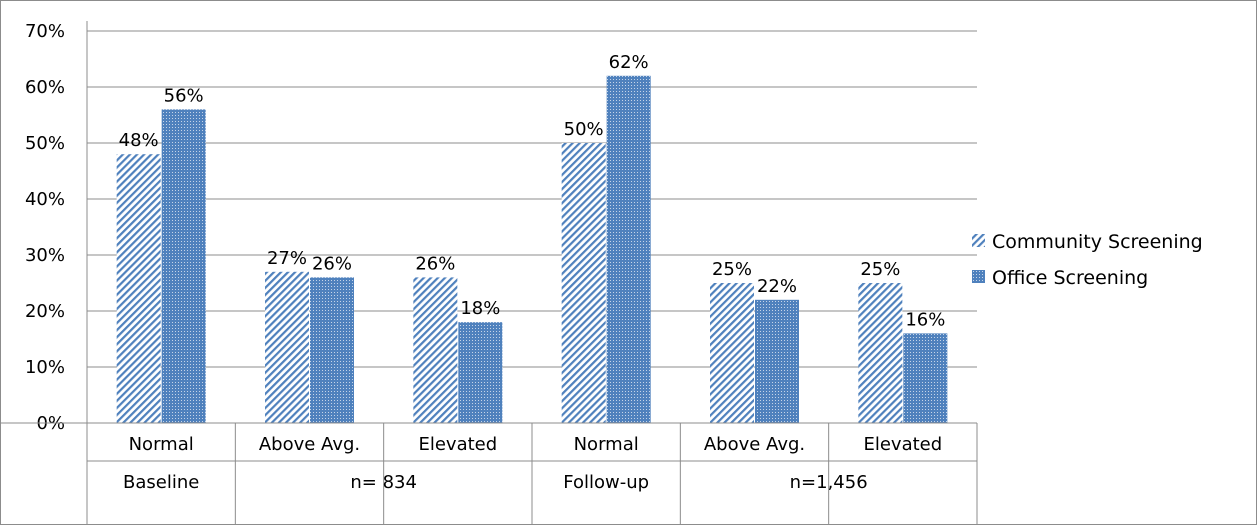 This screenshot has width=1257, height=525. Describe the element at coordinates (1097, 242) in the screenshot. I see `legend-label: Community Screening` at that location.